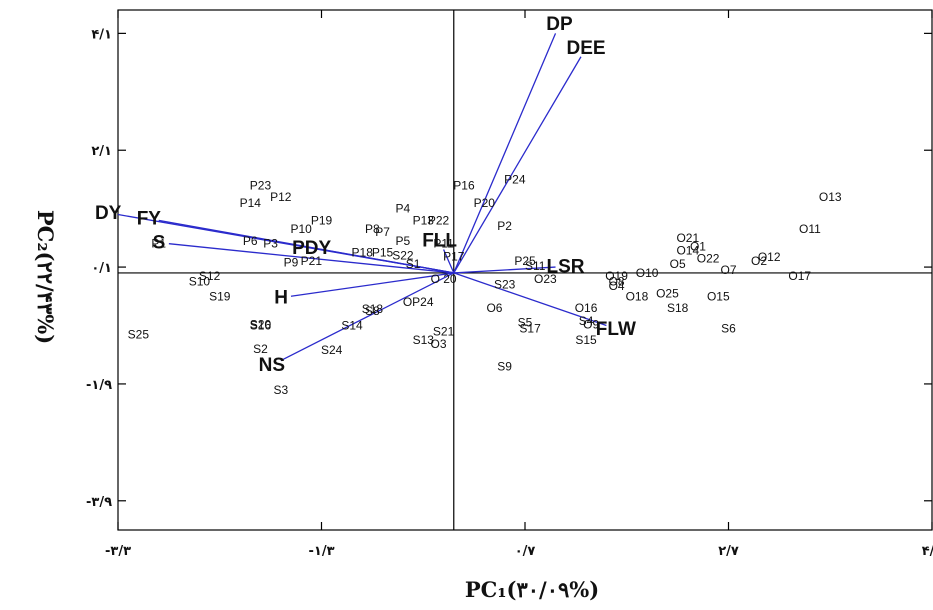 The width and height of the screenshot is (933, 610). What do you see at coordinates (281, 298) in the screenshot?
I see `vector-label: H` at bounding box center [281, 298].